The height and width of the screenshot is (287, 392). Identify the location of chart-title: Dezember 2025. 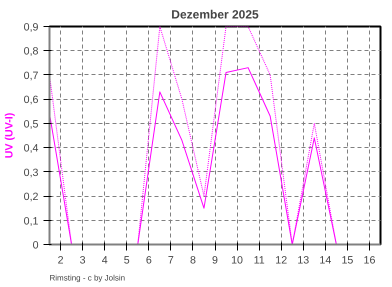
(215, 15).